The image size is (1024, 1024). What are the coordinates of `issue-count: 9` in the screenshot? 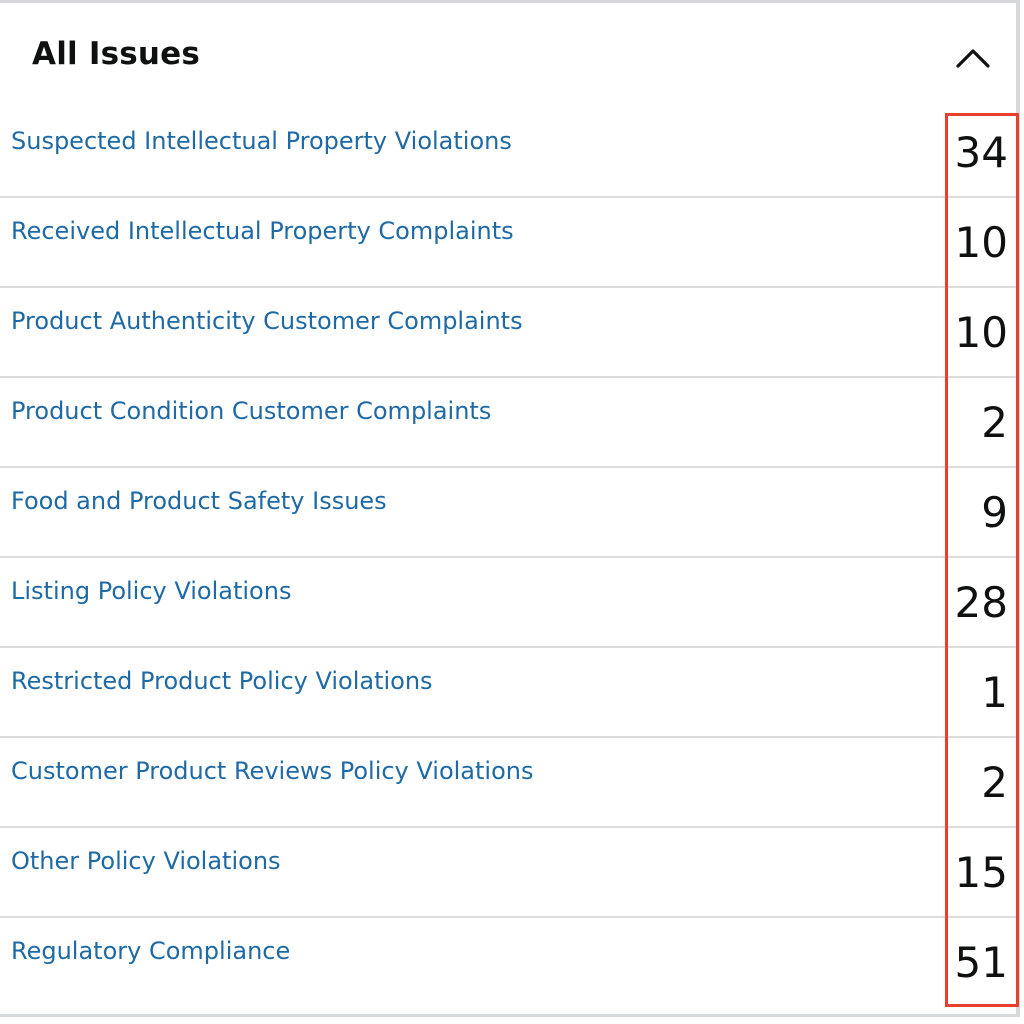 It's located at (994, 512).